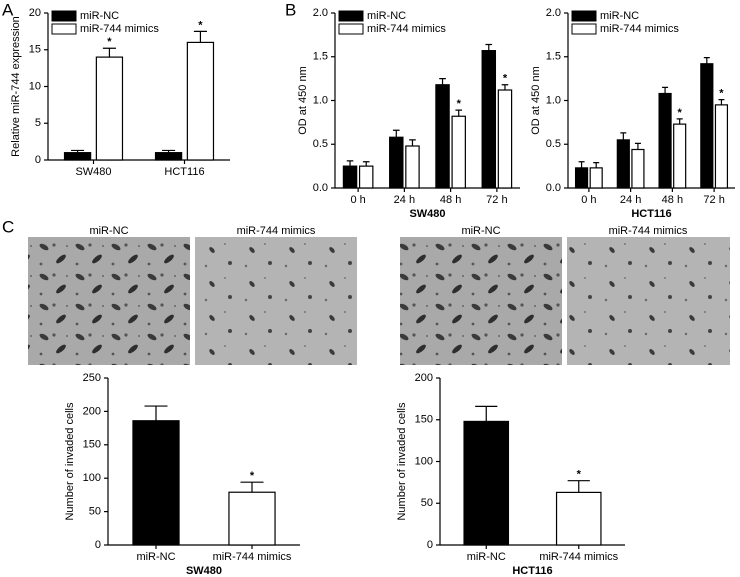 The image size is (740, 577). Describe the element at coordinates (588, 200) in the screenshot. I see `x-tick-label: 0 h` at that location.